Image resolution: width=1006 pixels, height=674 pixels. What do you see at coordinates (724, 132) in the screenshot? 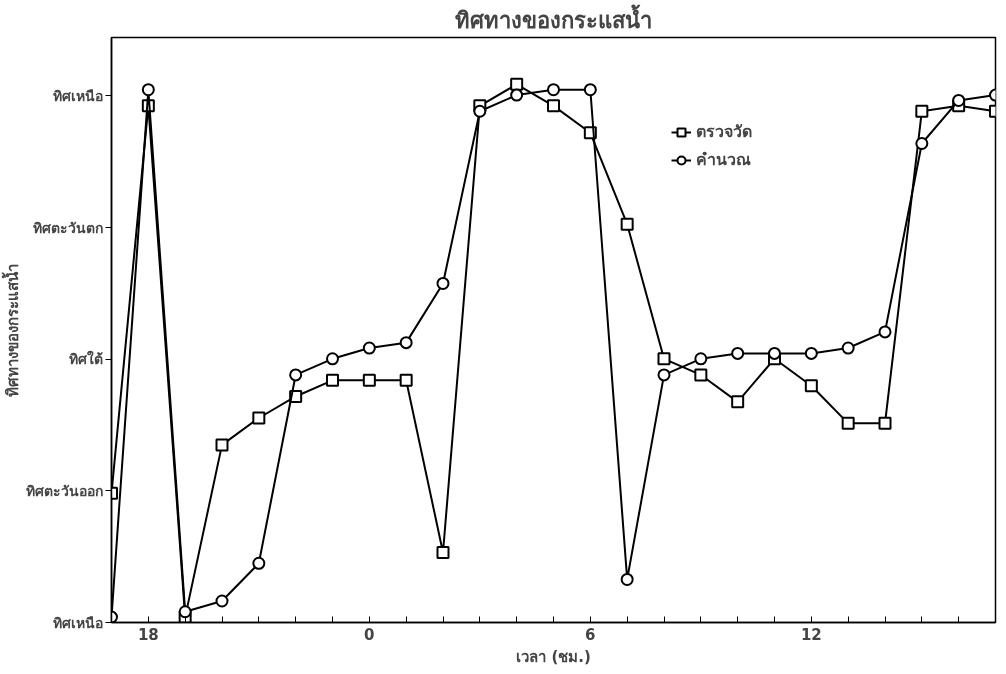
I see `legend-label: ตรวจวัด` at bounding box center [724, 132].